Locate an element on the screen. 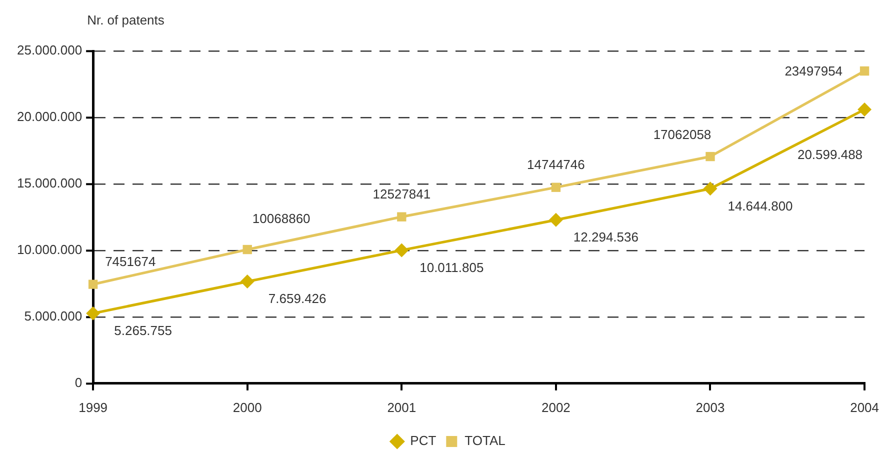  data-label: 12527841 is located at coordinates (401, 194).